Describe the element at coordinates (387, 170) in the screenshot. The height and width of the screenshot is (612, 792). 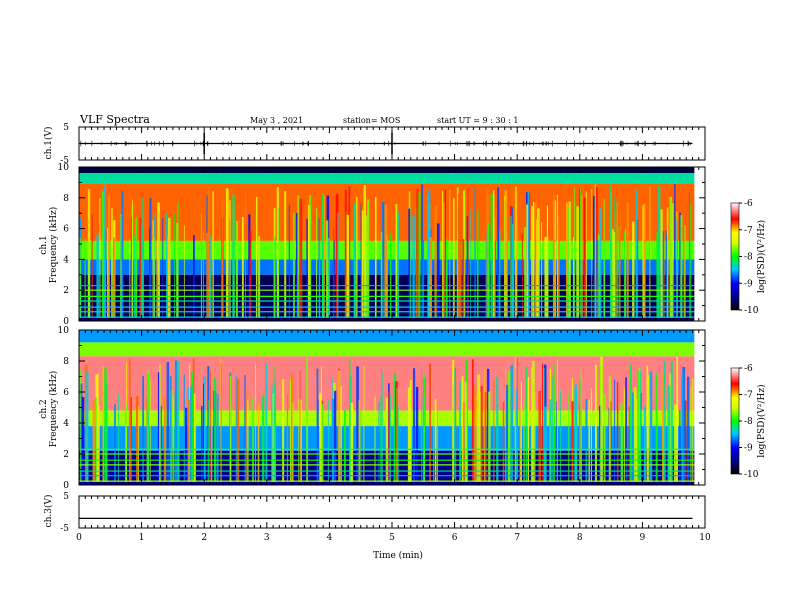
I see `ch1-spectrogram-band` at that location.